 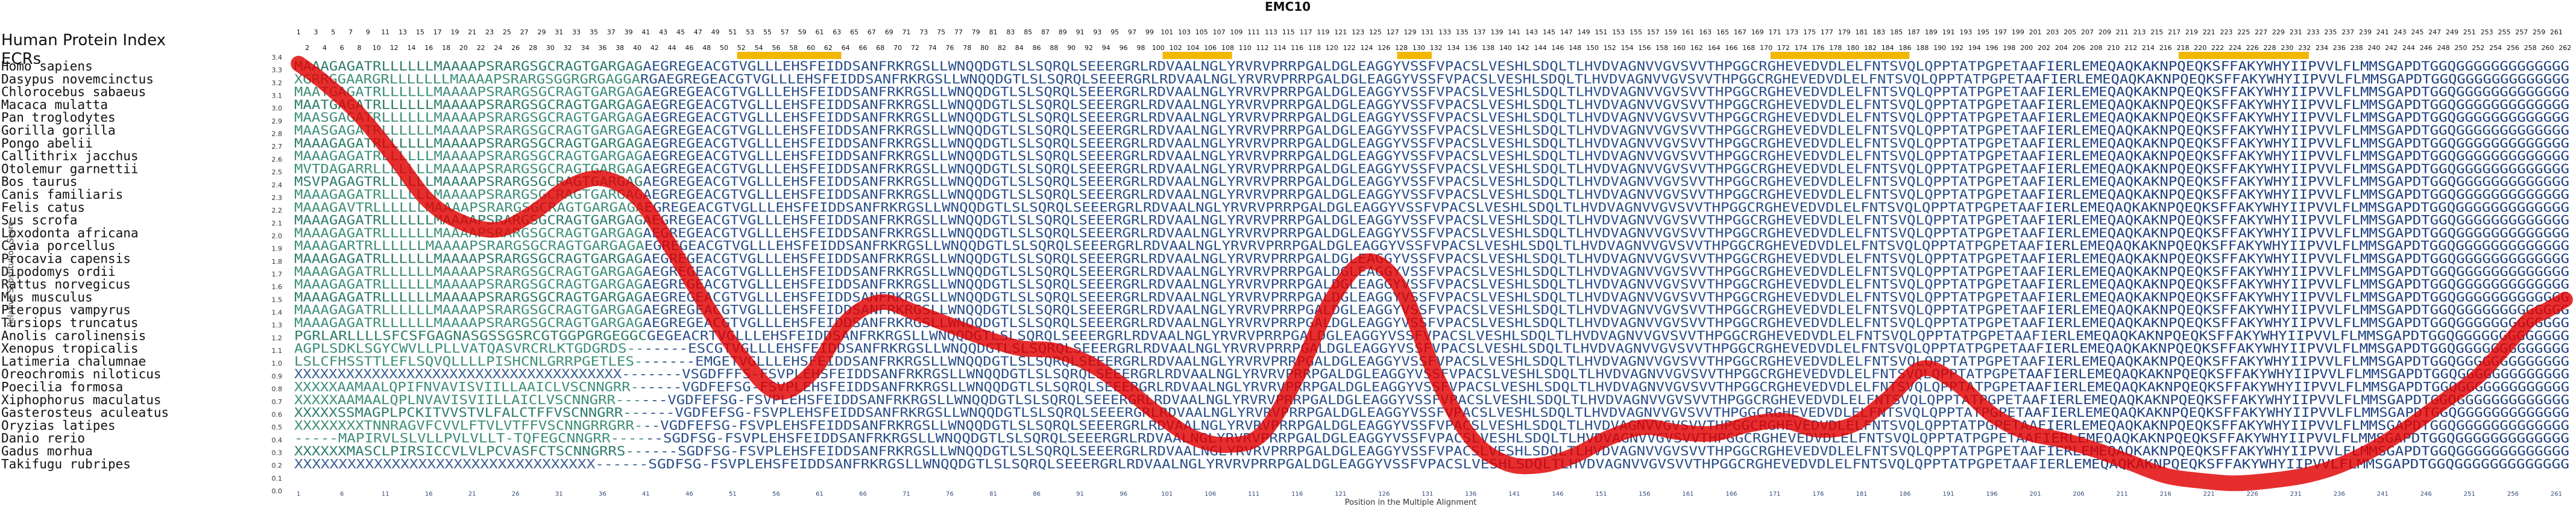 I want to click on protein-index-number: 152, so click(x=1610, y=48).